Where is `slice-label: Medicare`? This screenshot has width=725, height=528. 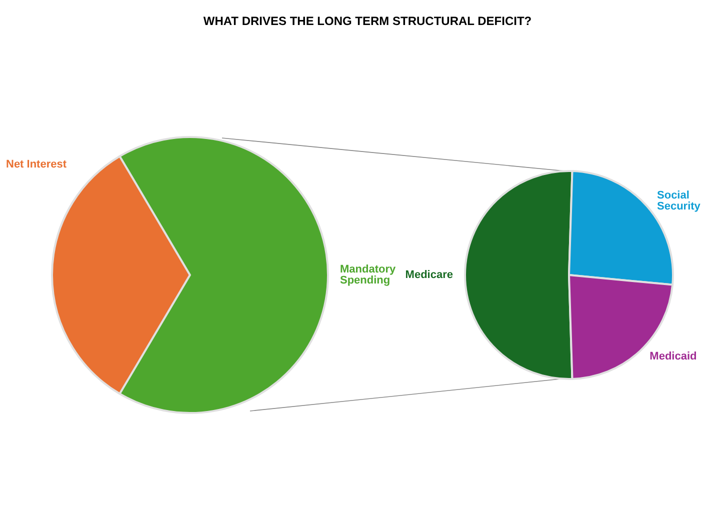 slice-label: Medicare is located at coordinates (429, 275).